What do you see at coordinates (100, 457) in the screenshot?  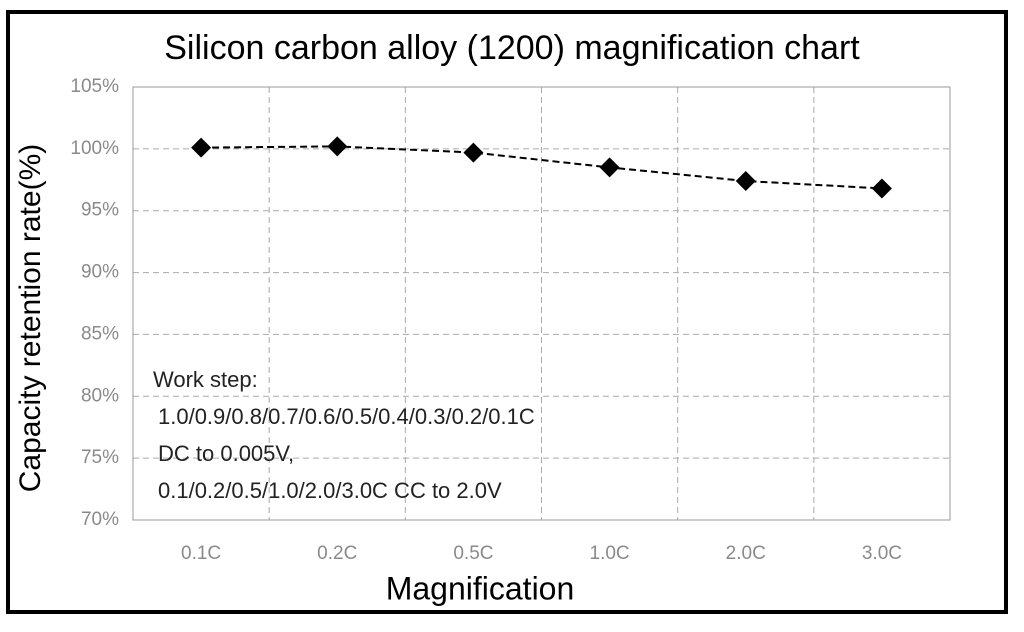 I see `y-tick-label: 75%` at bounding box center [100, 457].